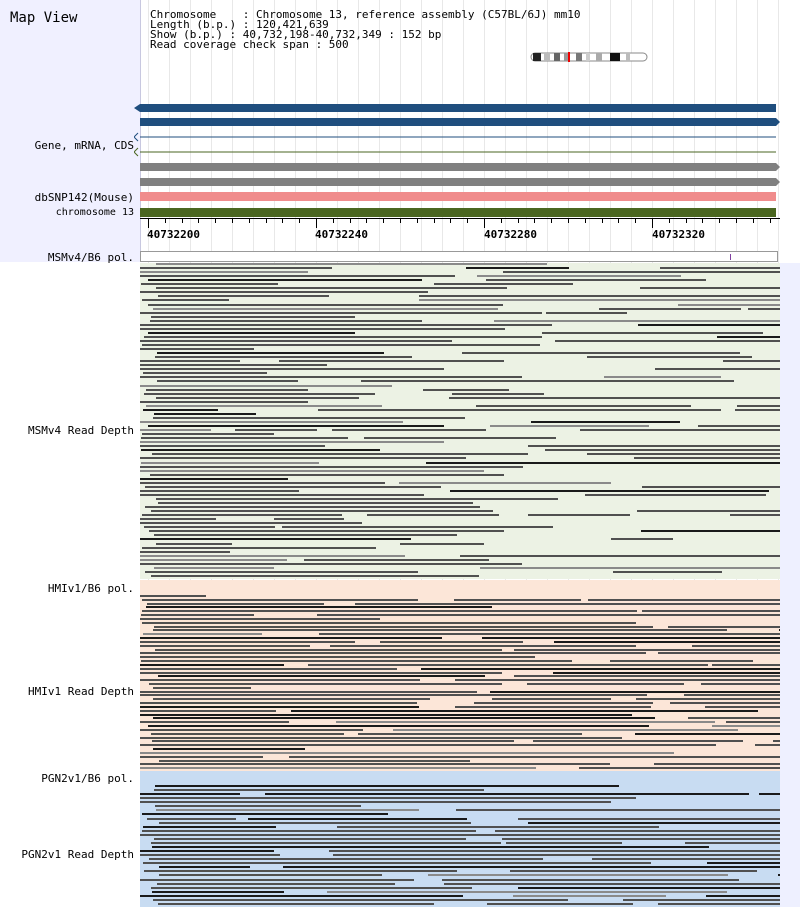 This screenshot has height=907, width=800. I want to click on hmi-pol-track, so click(460, 587).